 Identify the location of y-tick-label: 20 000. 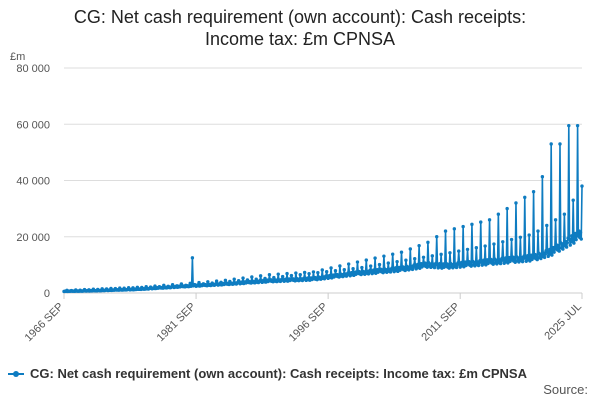
(33, 238).